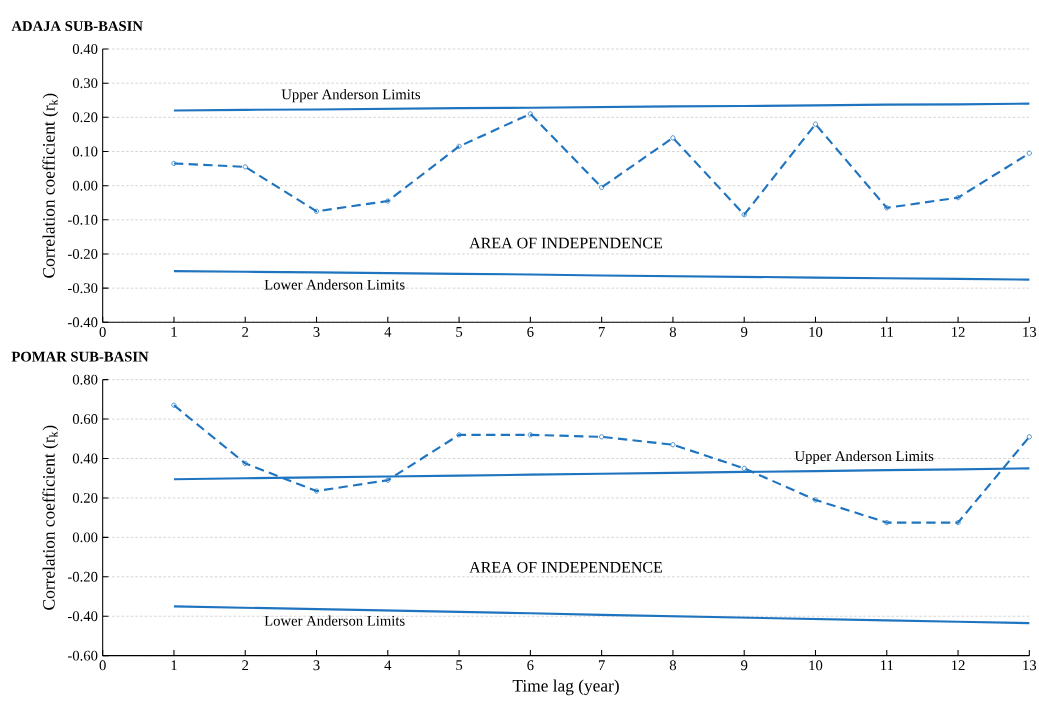  What do you see at coordinates (85, 419) in the screenshot?
I see `y-tick-label: 0.60` at bounding box center [85, 419].